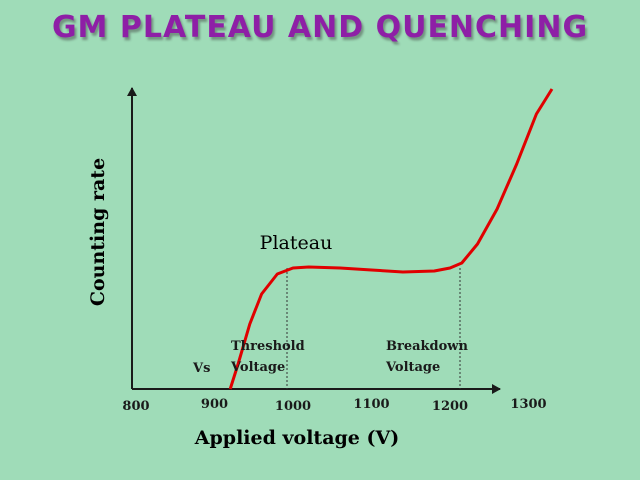 Image resolution: width=640 pixels, height=480 pixels. Describe the element at coordinates (268, 346) in the screenshot. I see `threshold-label-line-1: Threshold` at that location.